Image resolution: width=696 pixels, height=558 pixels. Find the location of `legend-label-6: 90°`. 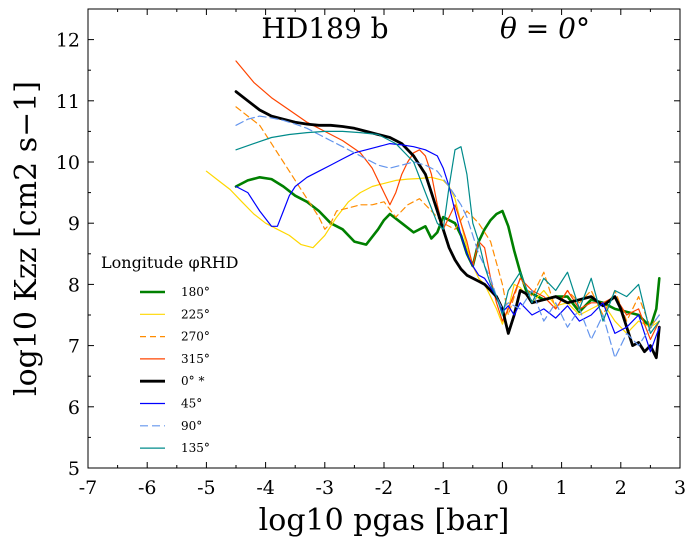

legend-label-6: 90° is located at coordinates (191, 426).